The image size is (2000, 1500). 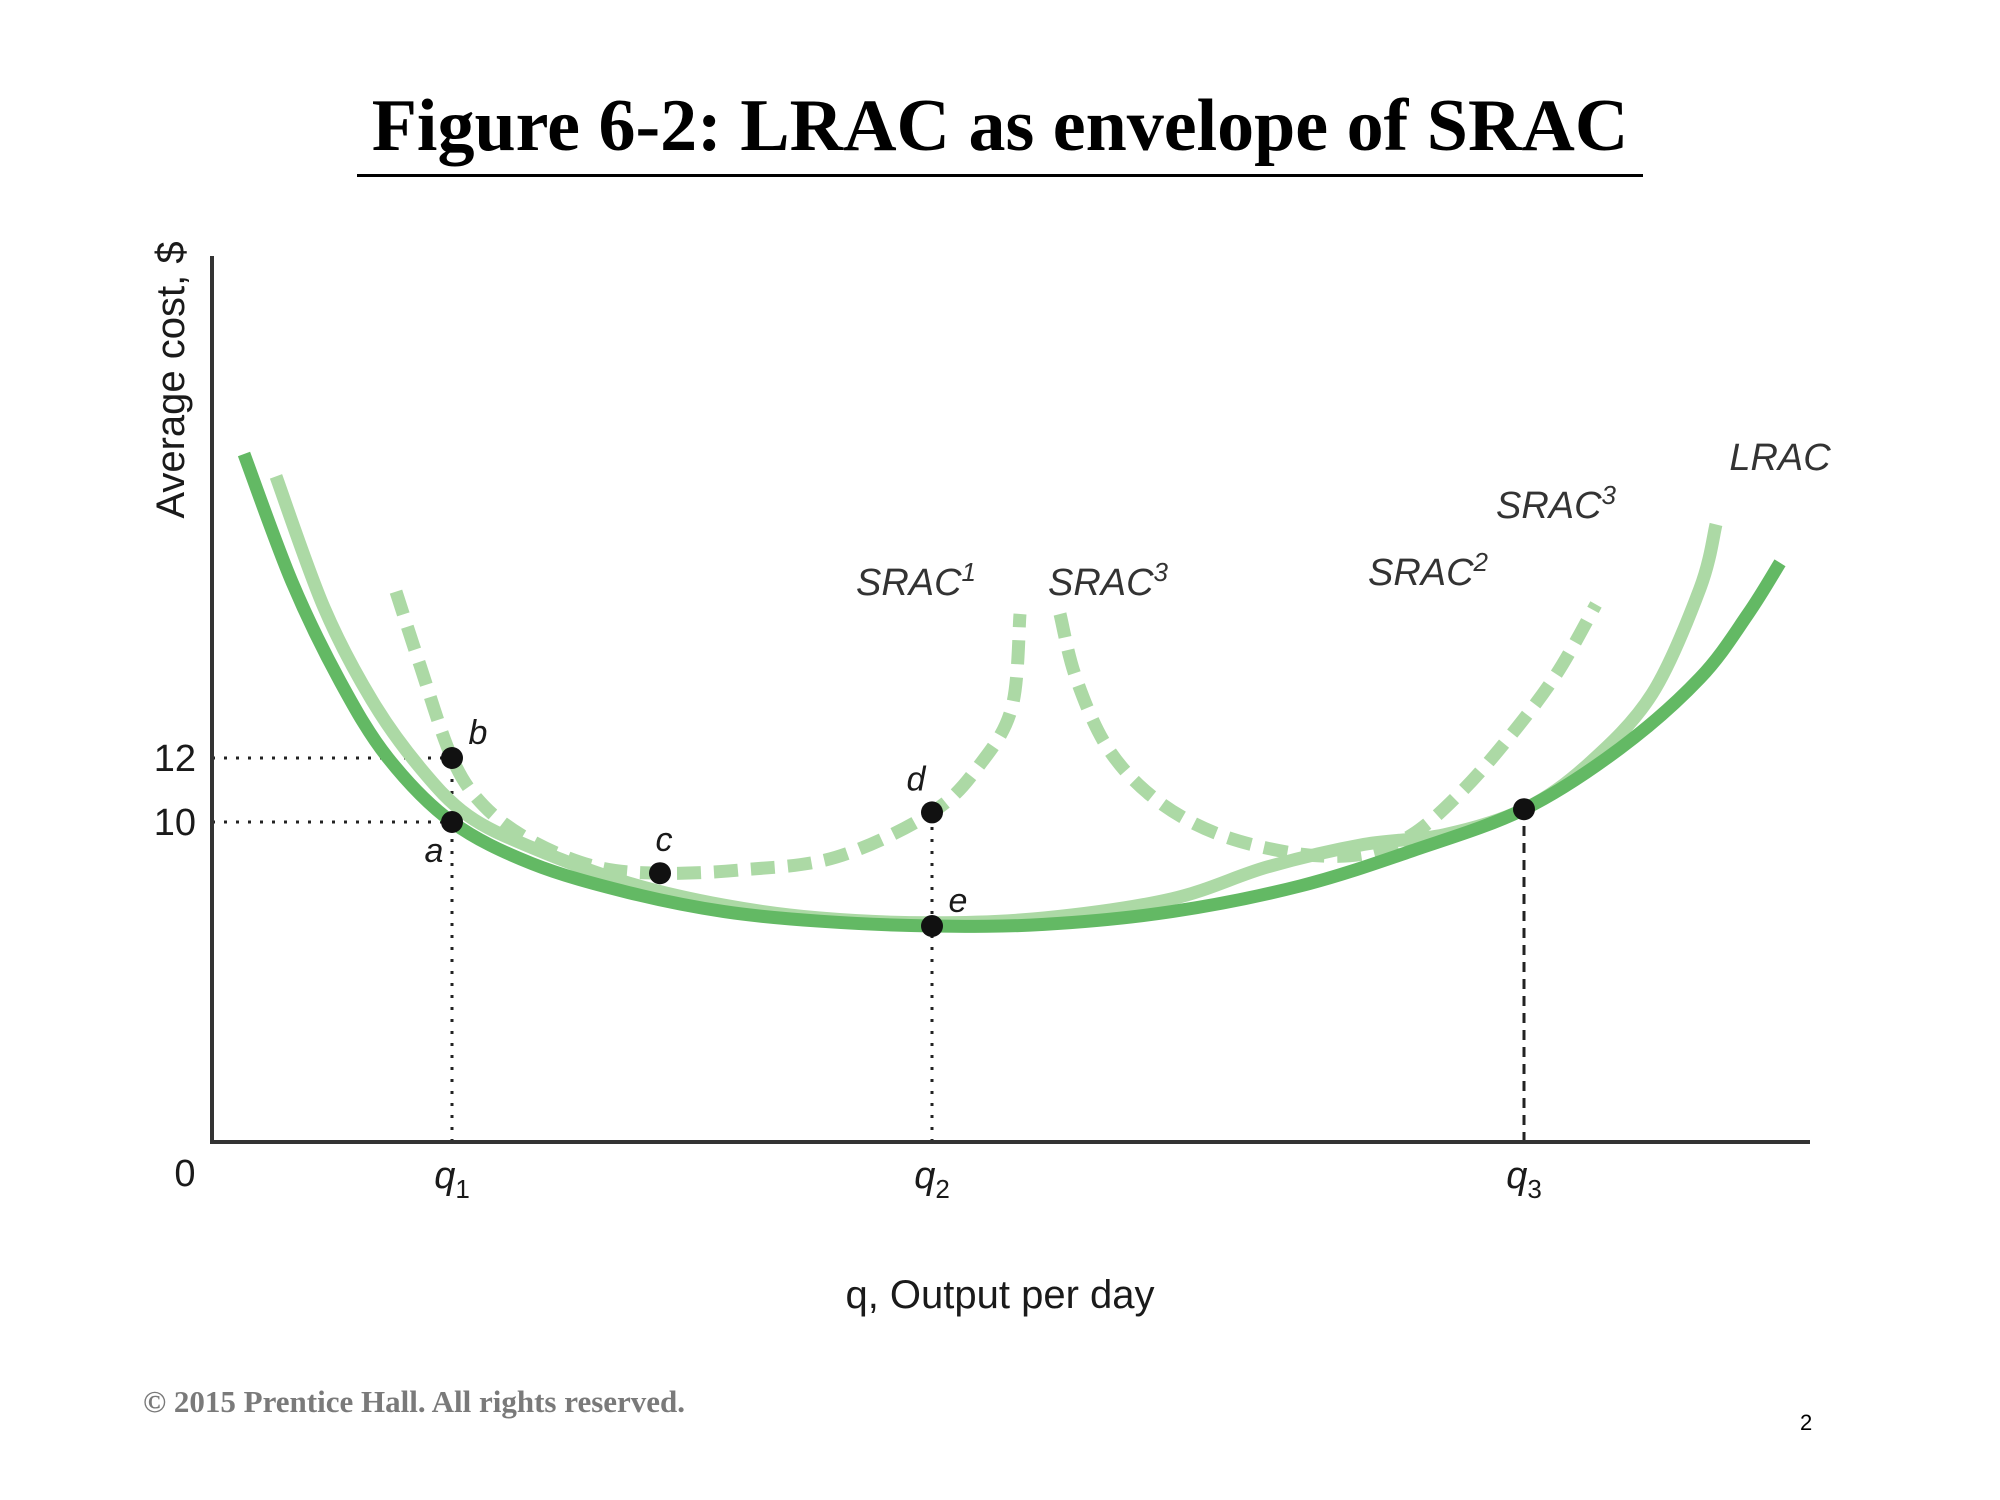 What do you see at coordinates (664, 840) in the screenshot?
I see `point-label-c: c` at bounding box center [664, 840].